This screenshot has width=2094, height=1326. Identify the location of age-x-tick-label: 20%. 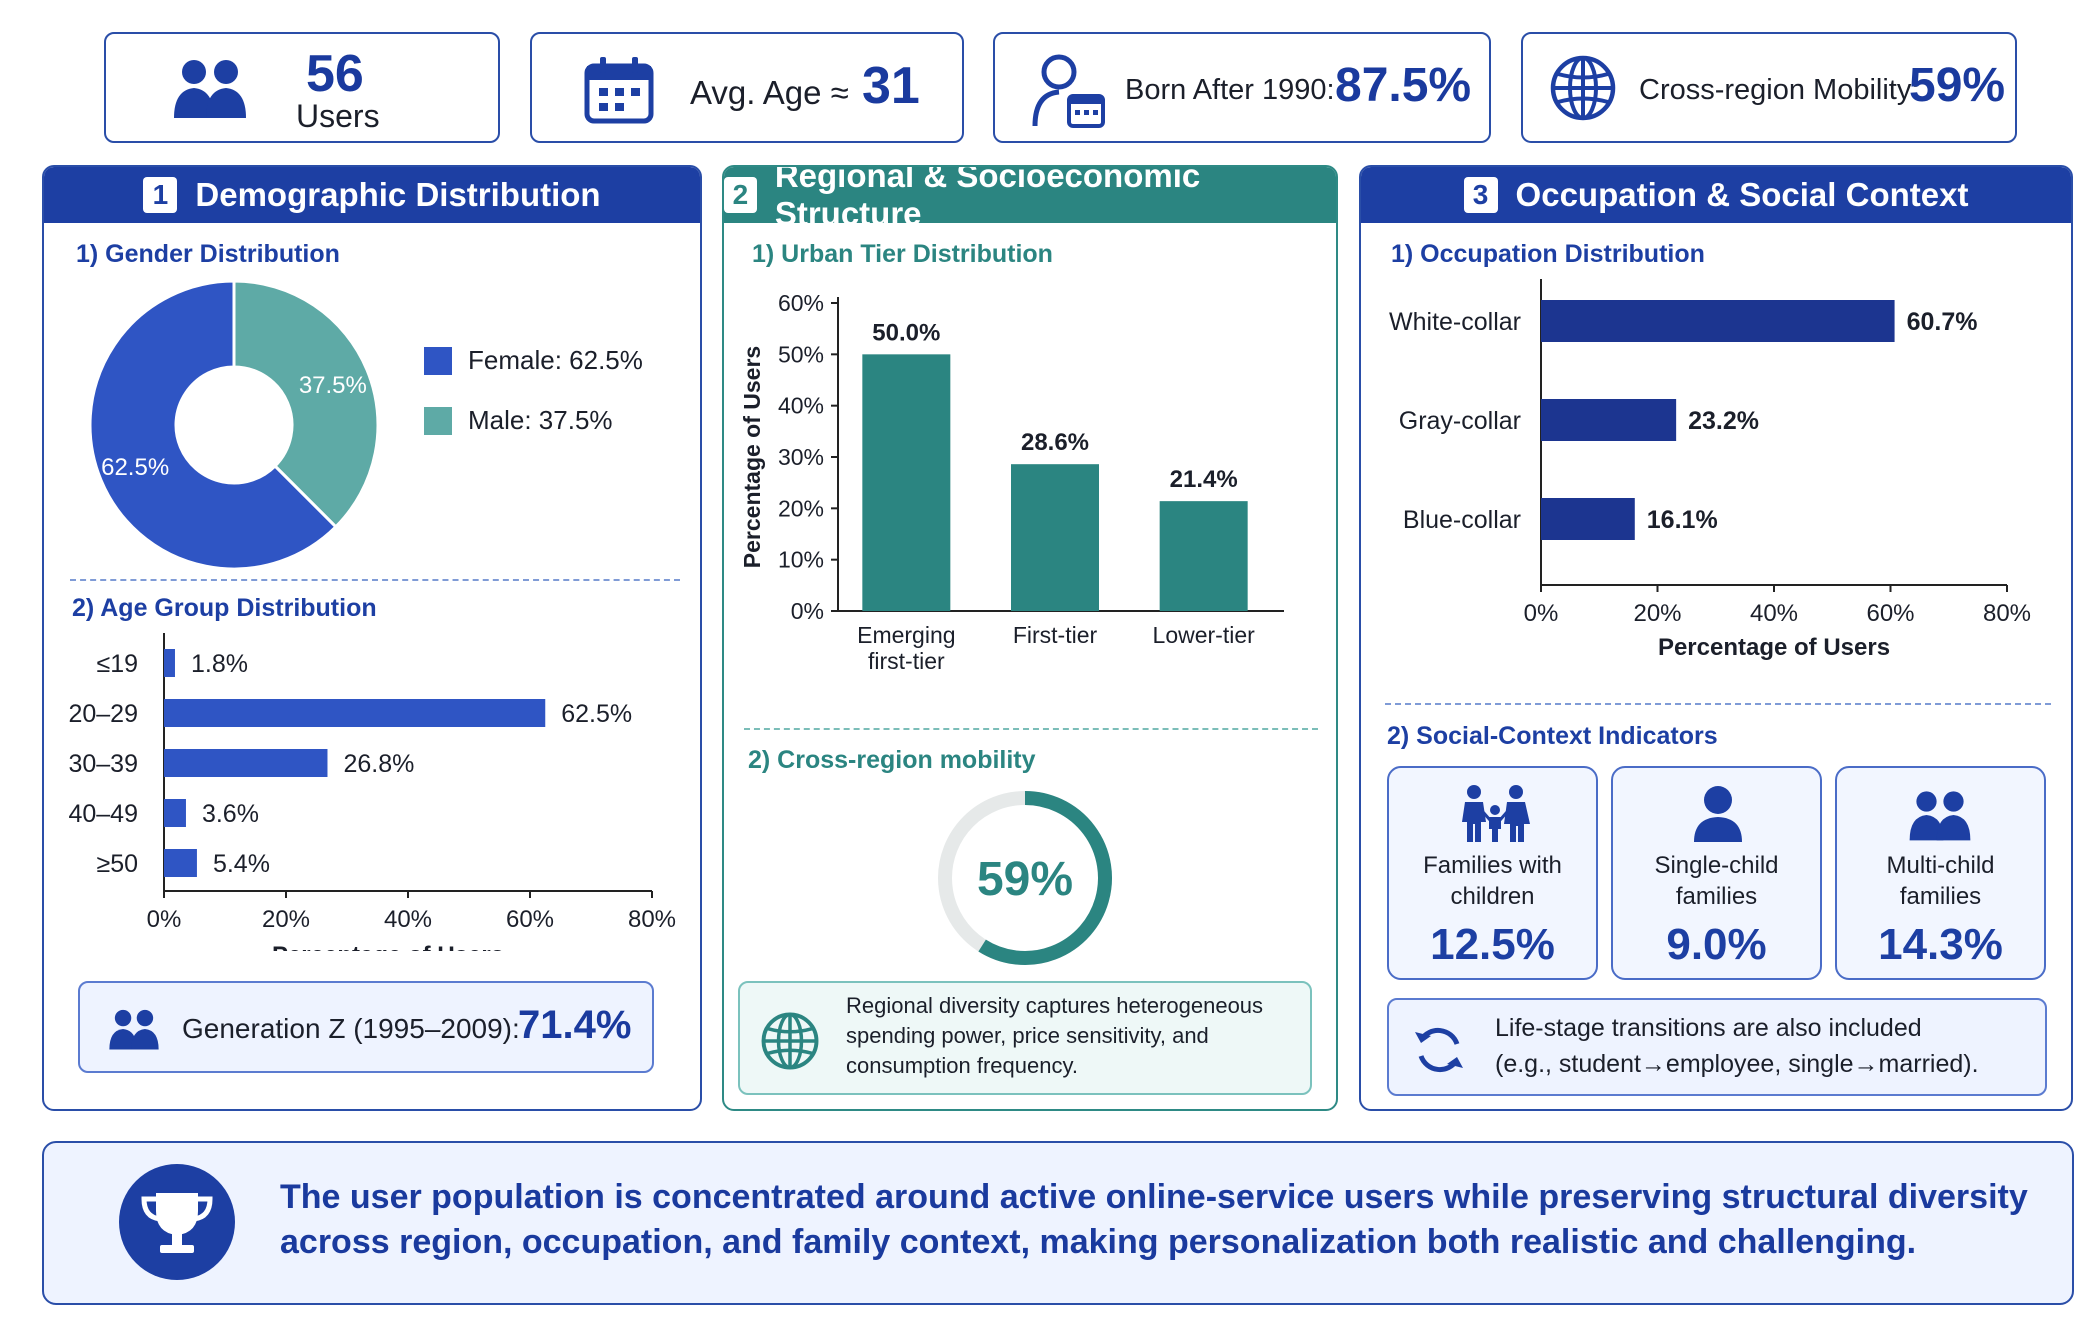
(286, 919).